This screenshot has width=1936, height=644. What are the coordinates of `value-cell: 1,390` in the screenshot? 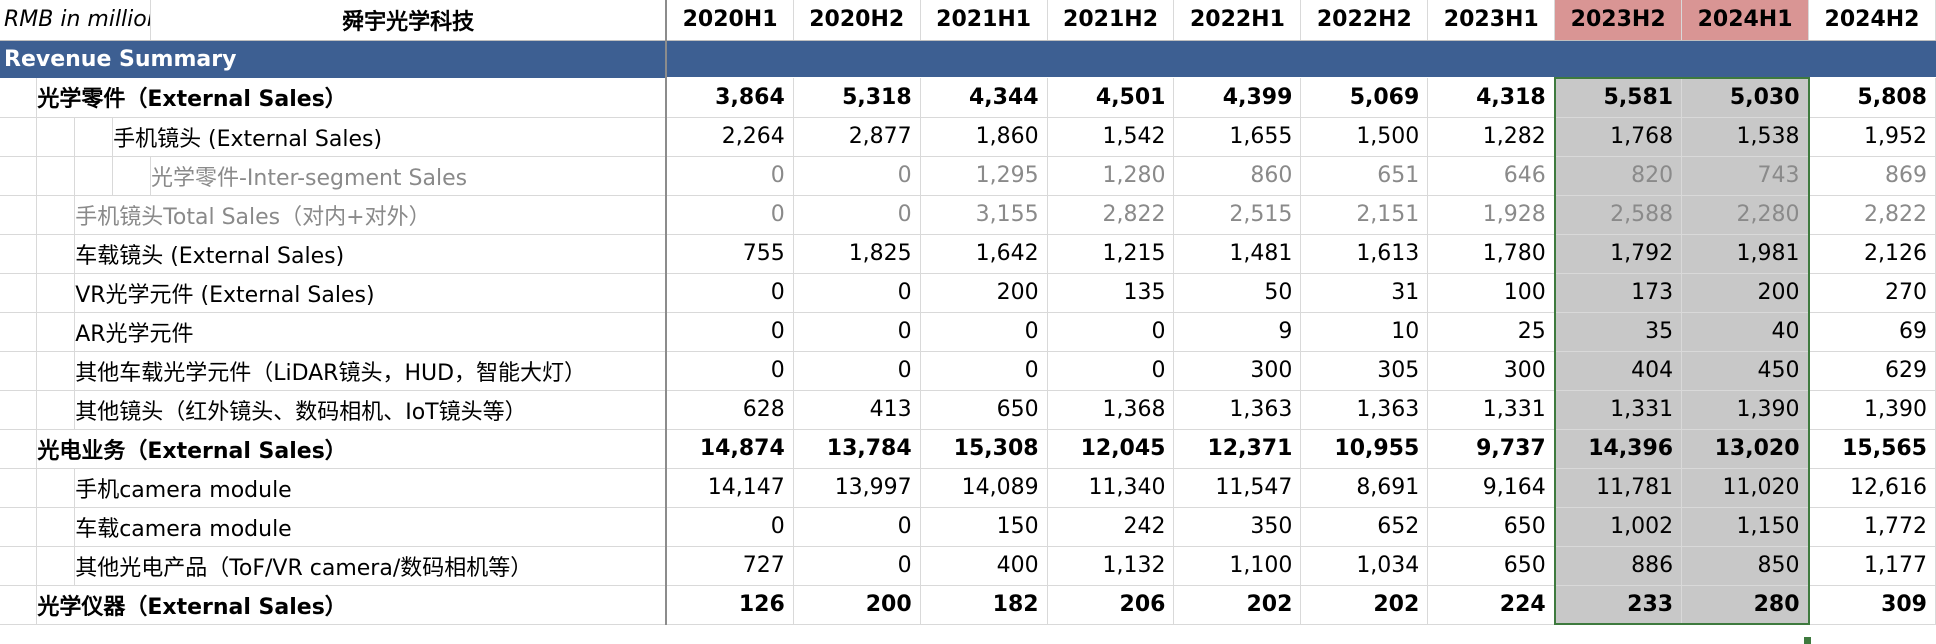 It's located at (1745, 410).